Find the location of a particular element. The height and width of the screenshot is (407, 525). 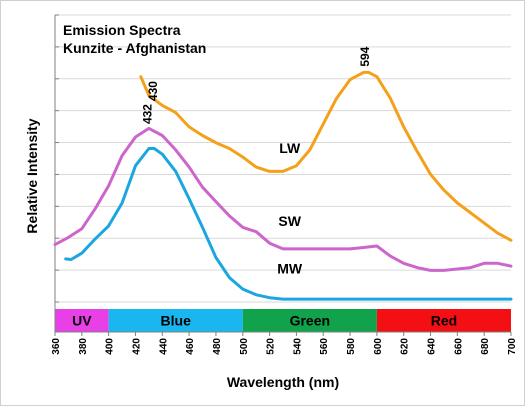

wavelength-band-bar: UV Blue Green Red is located at coordinates (283, 320).